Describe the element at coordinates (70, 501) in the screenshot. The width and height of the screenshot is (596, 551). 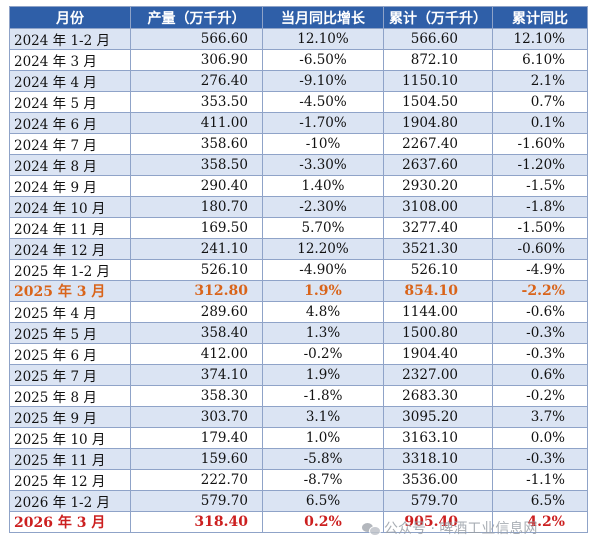
I see `row-month: 2026 年 1-2 月` at that location.